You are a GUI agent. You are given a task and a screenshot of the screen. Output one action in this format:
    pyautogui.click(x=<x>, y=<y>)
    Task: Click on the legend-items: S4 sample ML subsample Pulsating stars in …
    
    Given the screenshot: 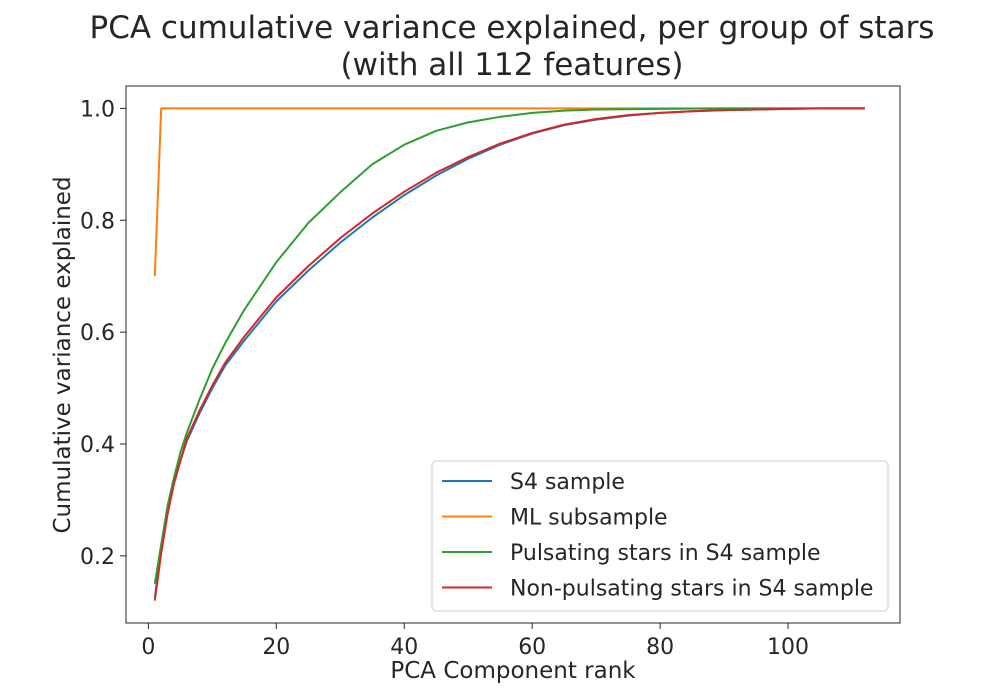 What is the action you would take?
    pyautogui.click(x=657, y=536)
    